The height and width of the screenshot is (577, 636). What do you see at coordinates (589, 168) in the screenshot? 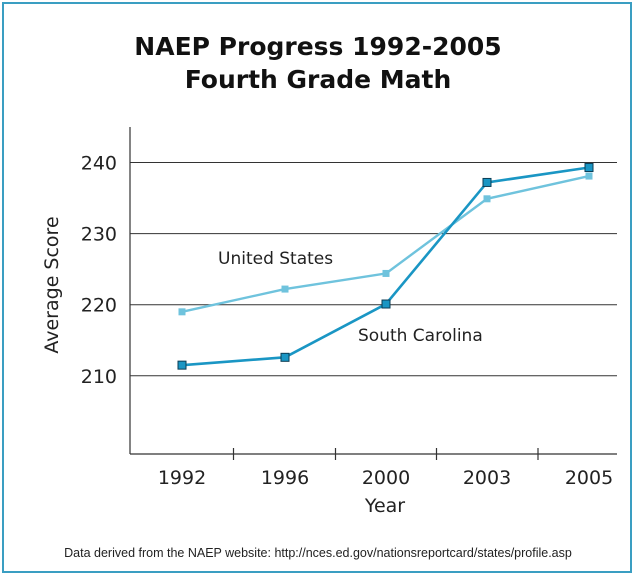
I see `point-south-carolina-2005` at bounding box center [589, 168].